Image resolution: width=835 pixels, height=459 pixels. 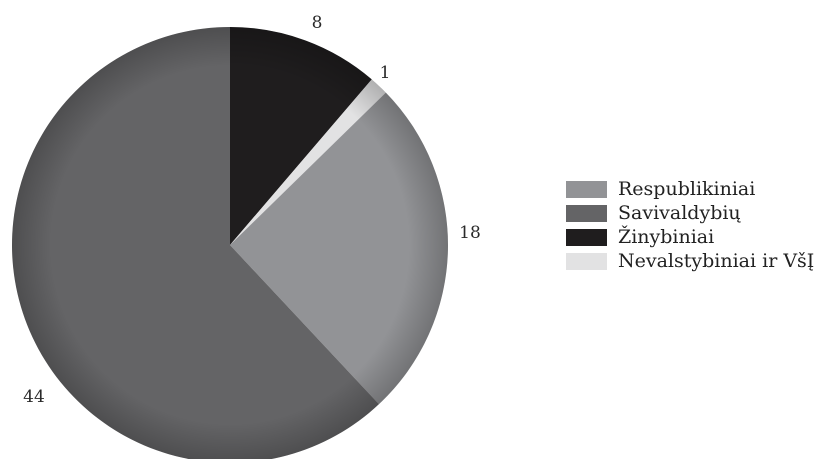 What do you see at coordinates (470, 233) in the screenshot?
I see `data-label-respublikiniai: 18` at bounding box center [470, 233].